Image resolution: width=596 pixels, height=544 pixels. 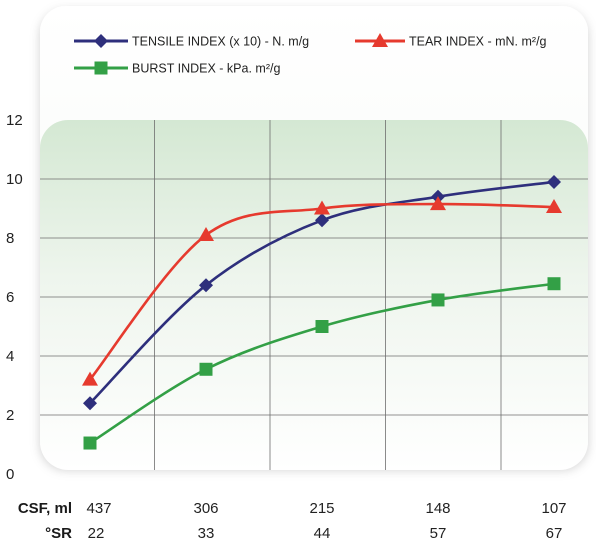 What do you see at coordinates (10, 297) in the screenshot?
I see `y-tick-label: 6` at bounding box center [10, 297].